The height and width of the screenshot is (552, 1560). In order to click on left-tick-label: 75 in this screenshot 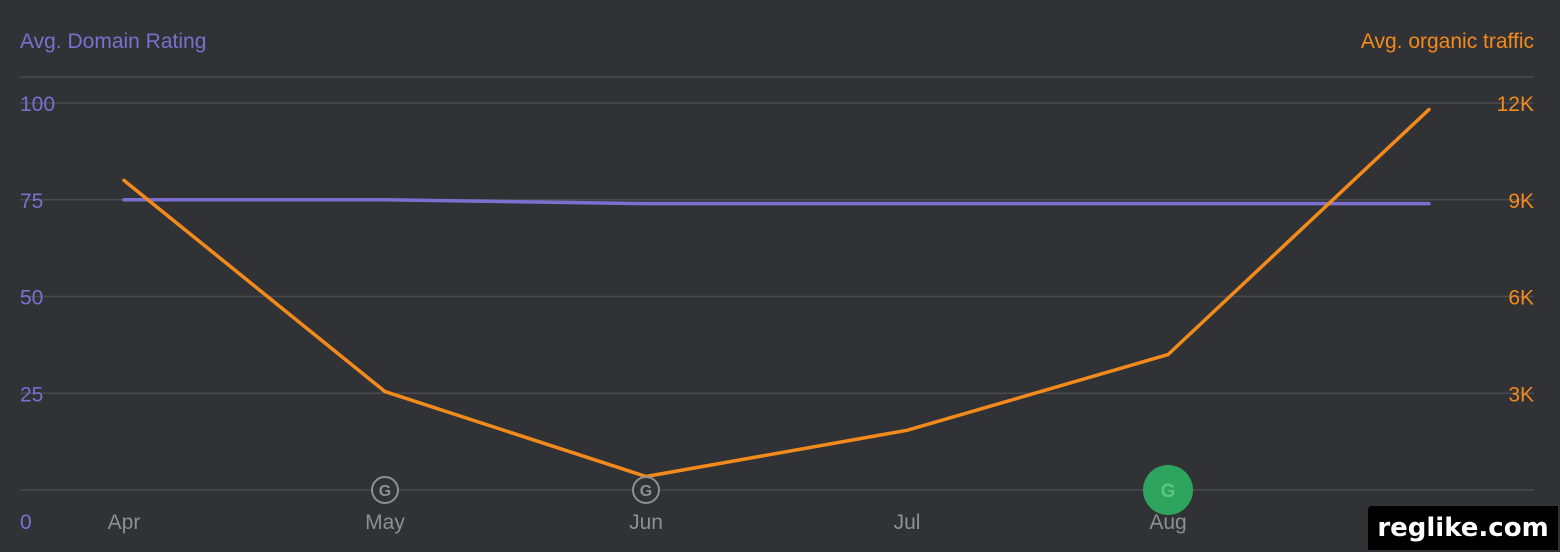, I will do `click(31, 201)`.